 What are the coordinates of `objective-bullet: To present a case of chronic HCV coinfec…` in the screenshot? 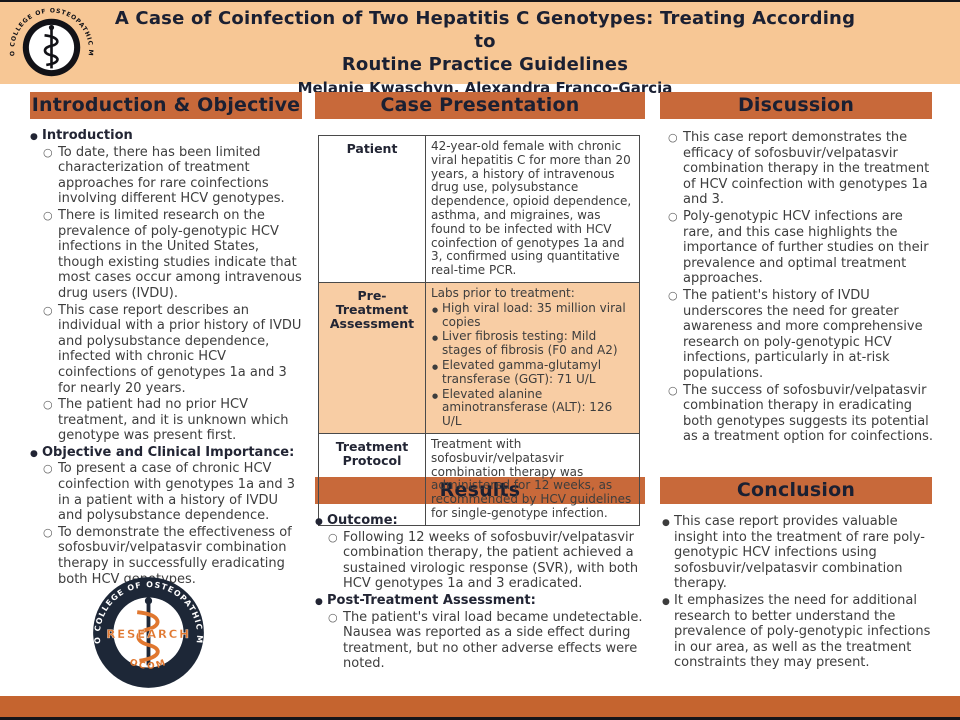 It's located at (173, 492).